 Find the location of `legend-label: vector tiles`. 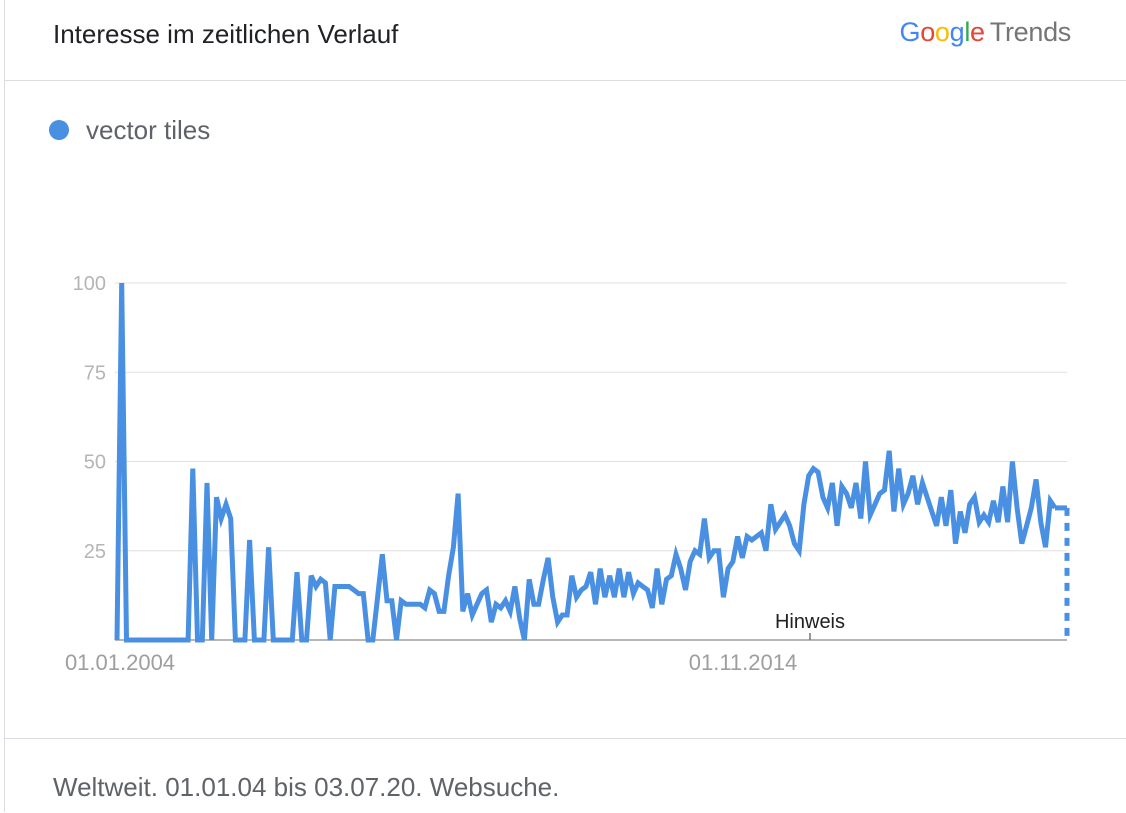

legend-label: vector tiles is located at coordinates (148, 130).